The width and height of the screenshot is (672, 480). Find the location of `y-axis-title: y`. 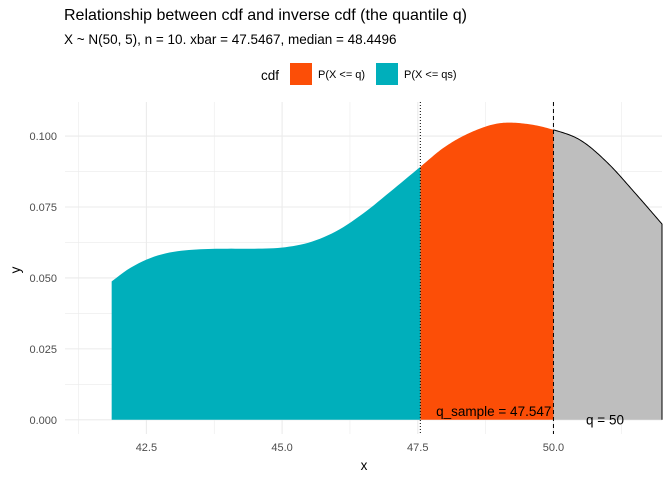

y-axis-title: y is located at coordinates (15, 269).